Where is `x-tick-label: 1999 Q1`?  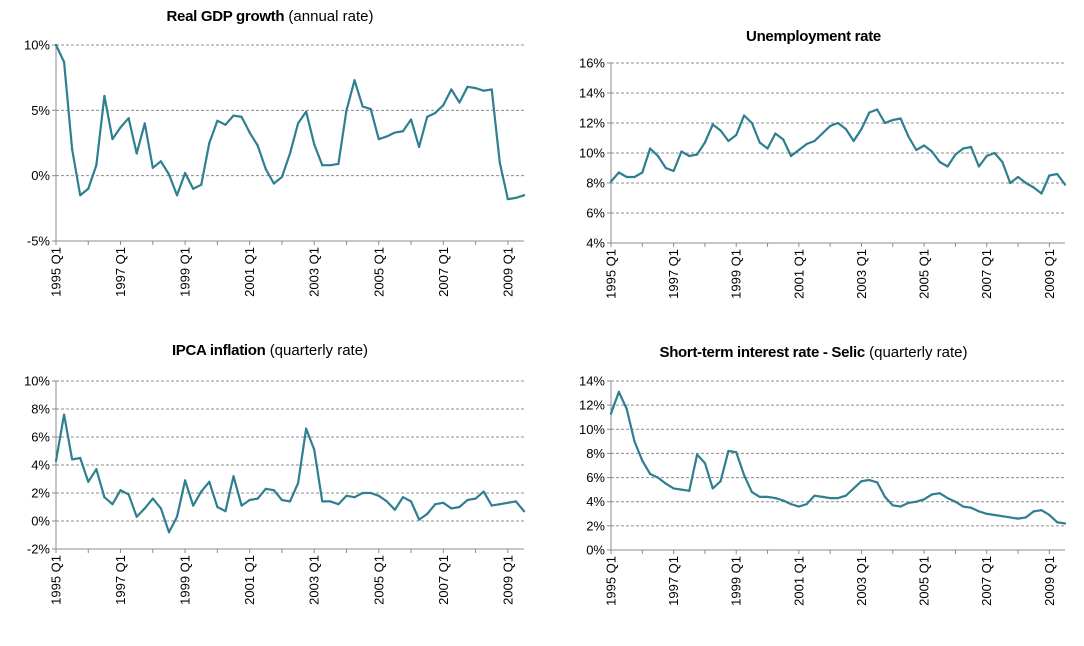 x-tick-label: 1999 Q1 is located at coordinates (736, 581).